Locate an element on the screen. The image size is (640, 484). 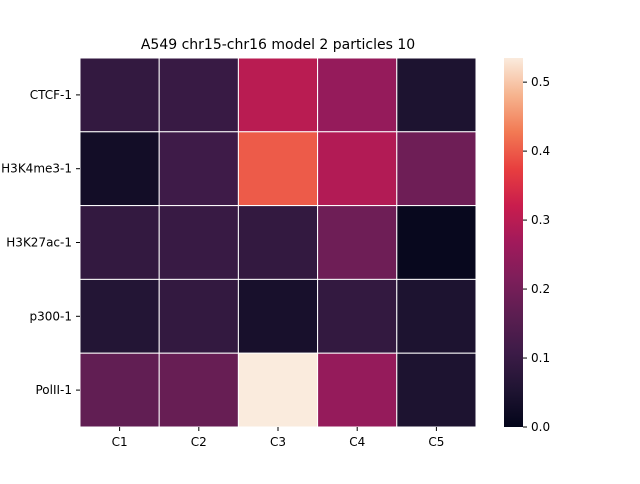
column-label: C2 is located at coordinates (199, 442).